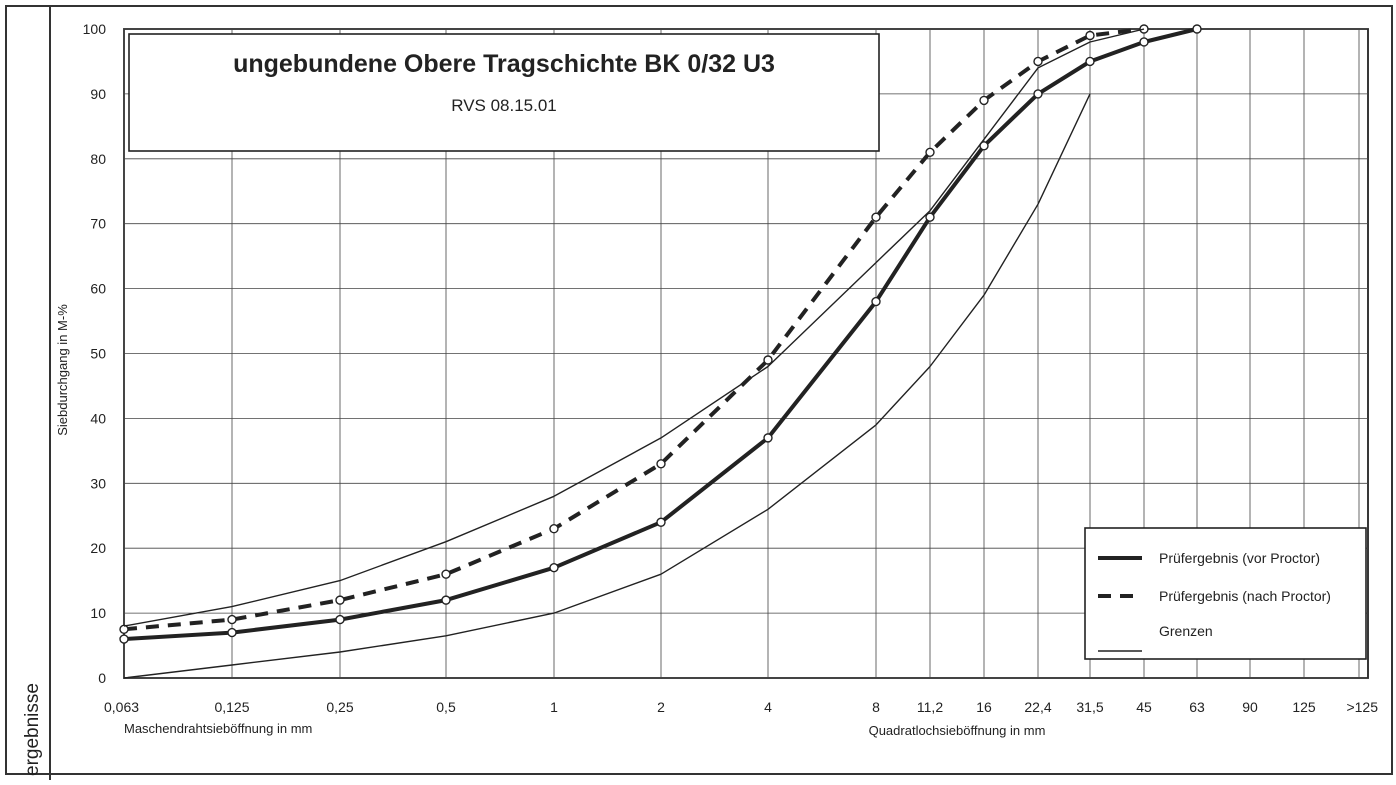 This screenshot has width=1396, height=785. What do you see at coordinates (661, 707) in the screenshot?
I see `x-tick-label-5: 2` at bounding box center [661, 707].